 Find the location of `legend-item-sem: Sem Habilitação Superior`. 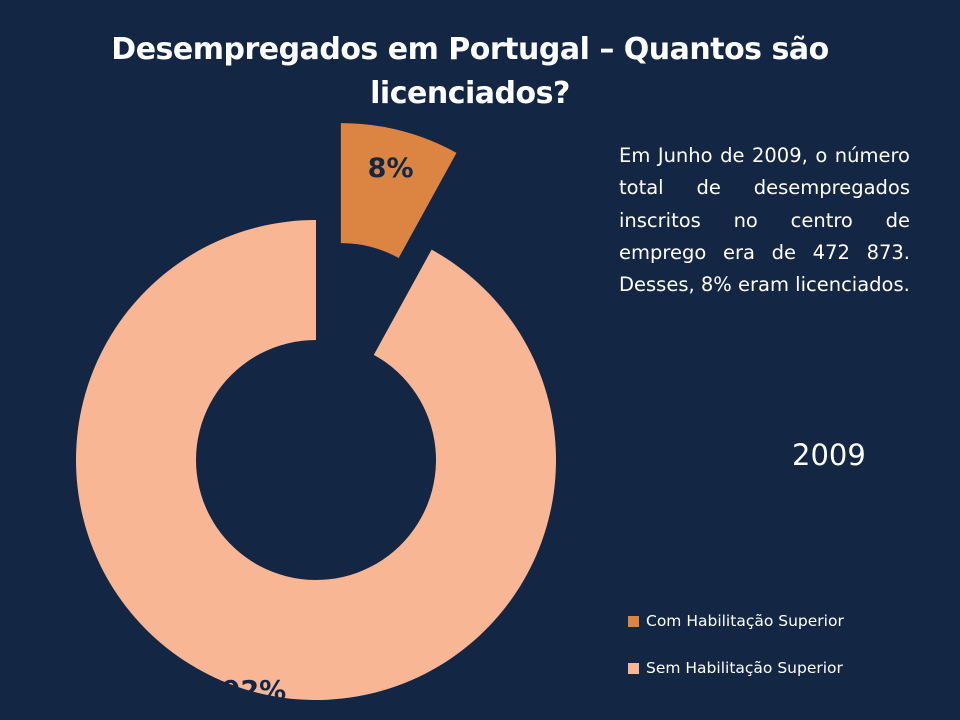

legend-item-sem: Sem Habilitação Superior is located at coordinates (736, 668).